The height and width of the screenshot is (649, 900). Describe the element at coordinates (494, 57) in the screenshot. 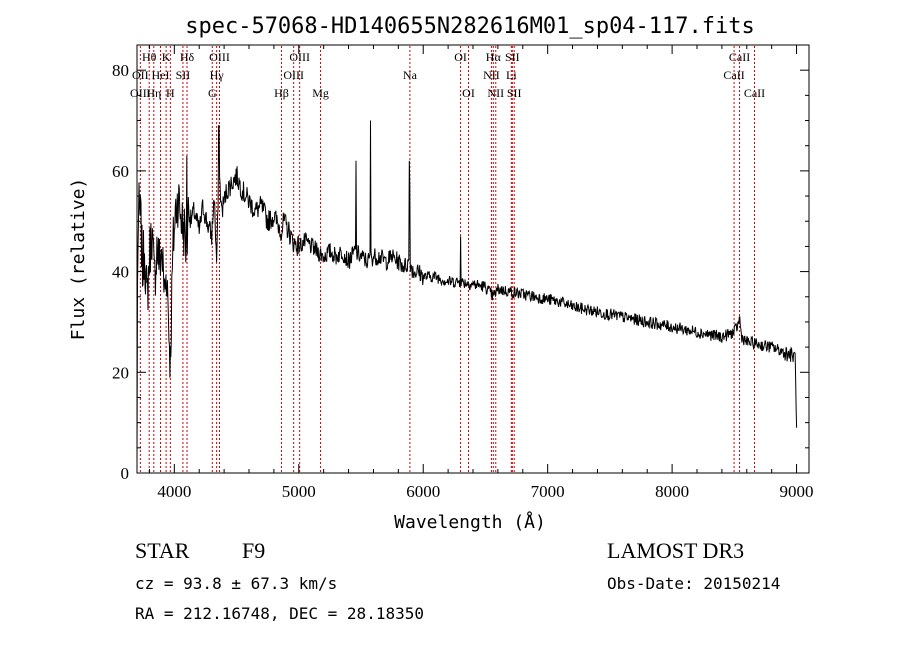

I see `spectral-line-label: Hα` at that location.